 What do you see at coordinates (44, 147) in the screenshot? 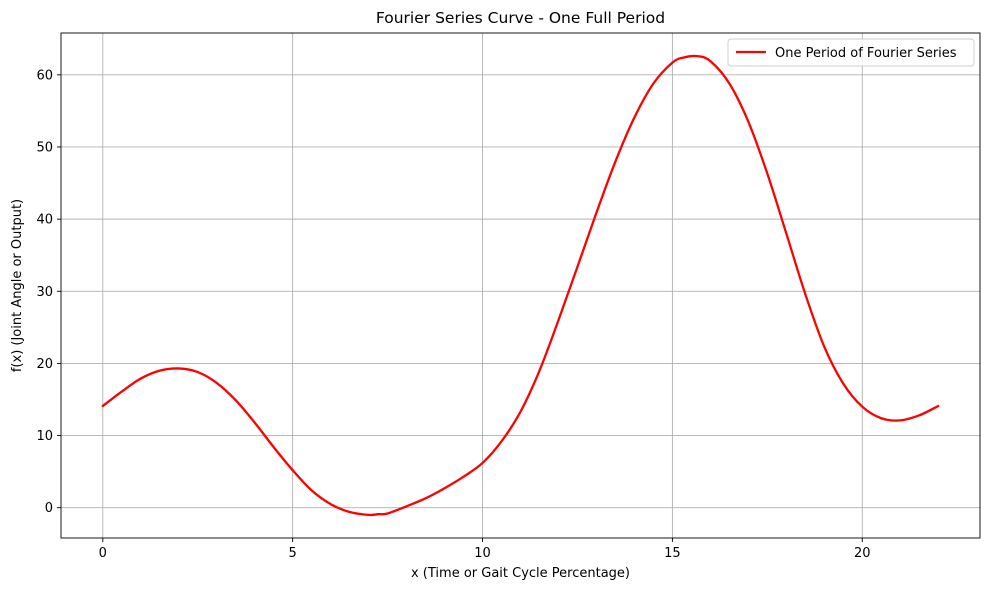
I see `y-tick-label: 50` at bounding box center [44, 147].